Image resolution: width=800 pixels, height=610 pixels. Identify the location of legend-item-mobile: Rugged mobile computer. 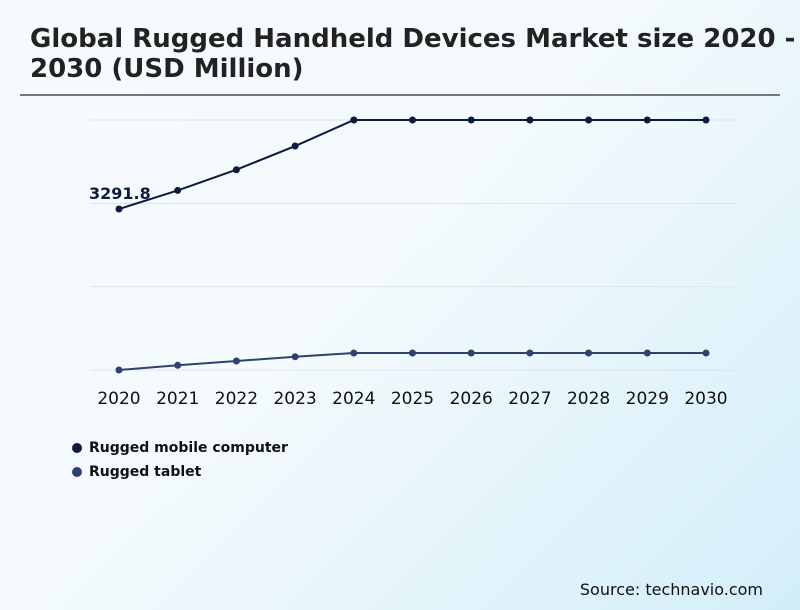
(180, 448).